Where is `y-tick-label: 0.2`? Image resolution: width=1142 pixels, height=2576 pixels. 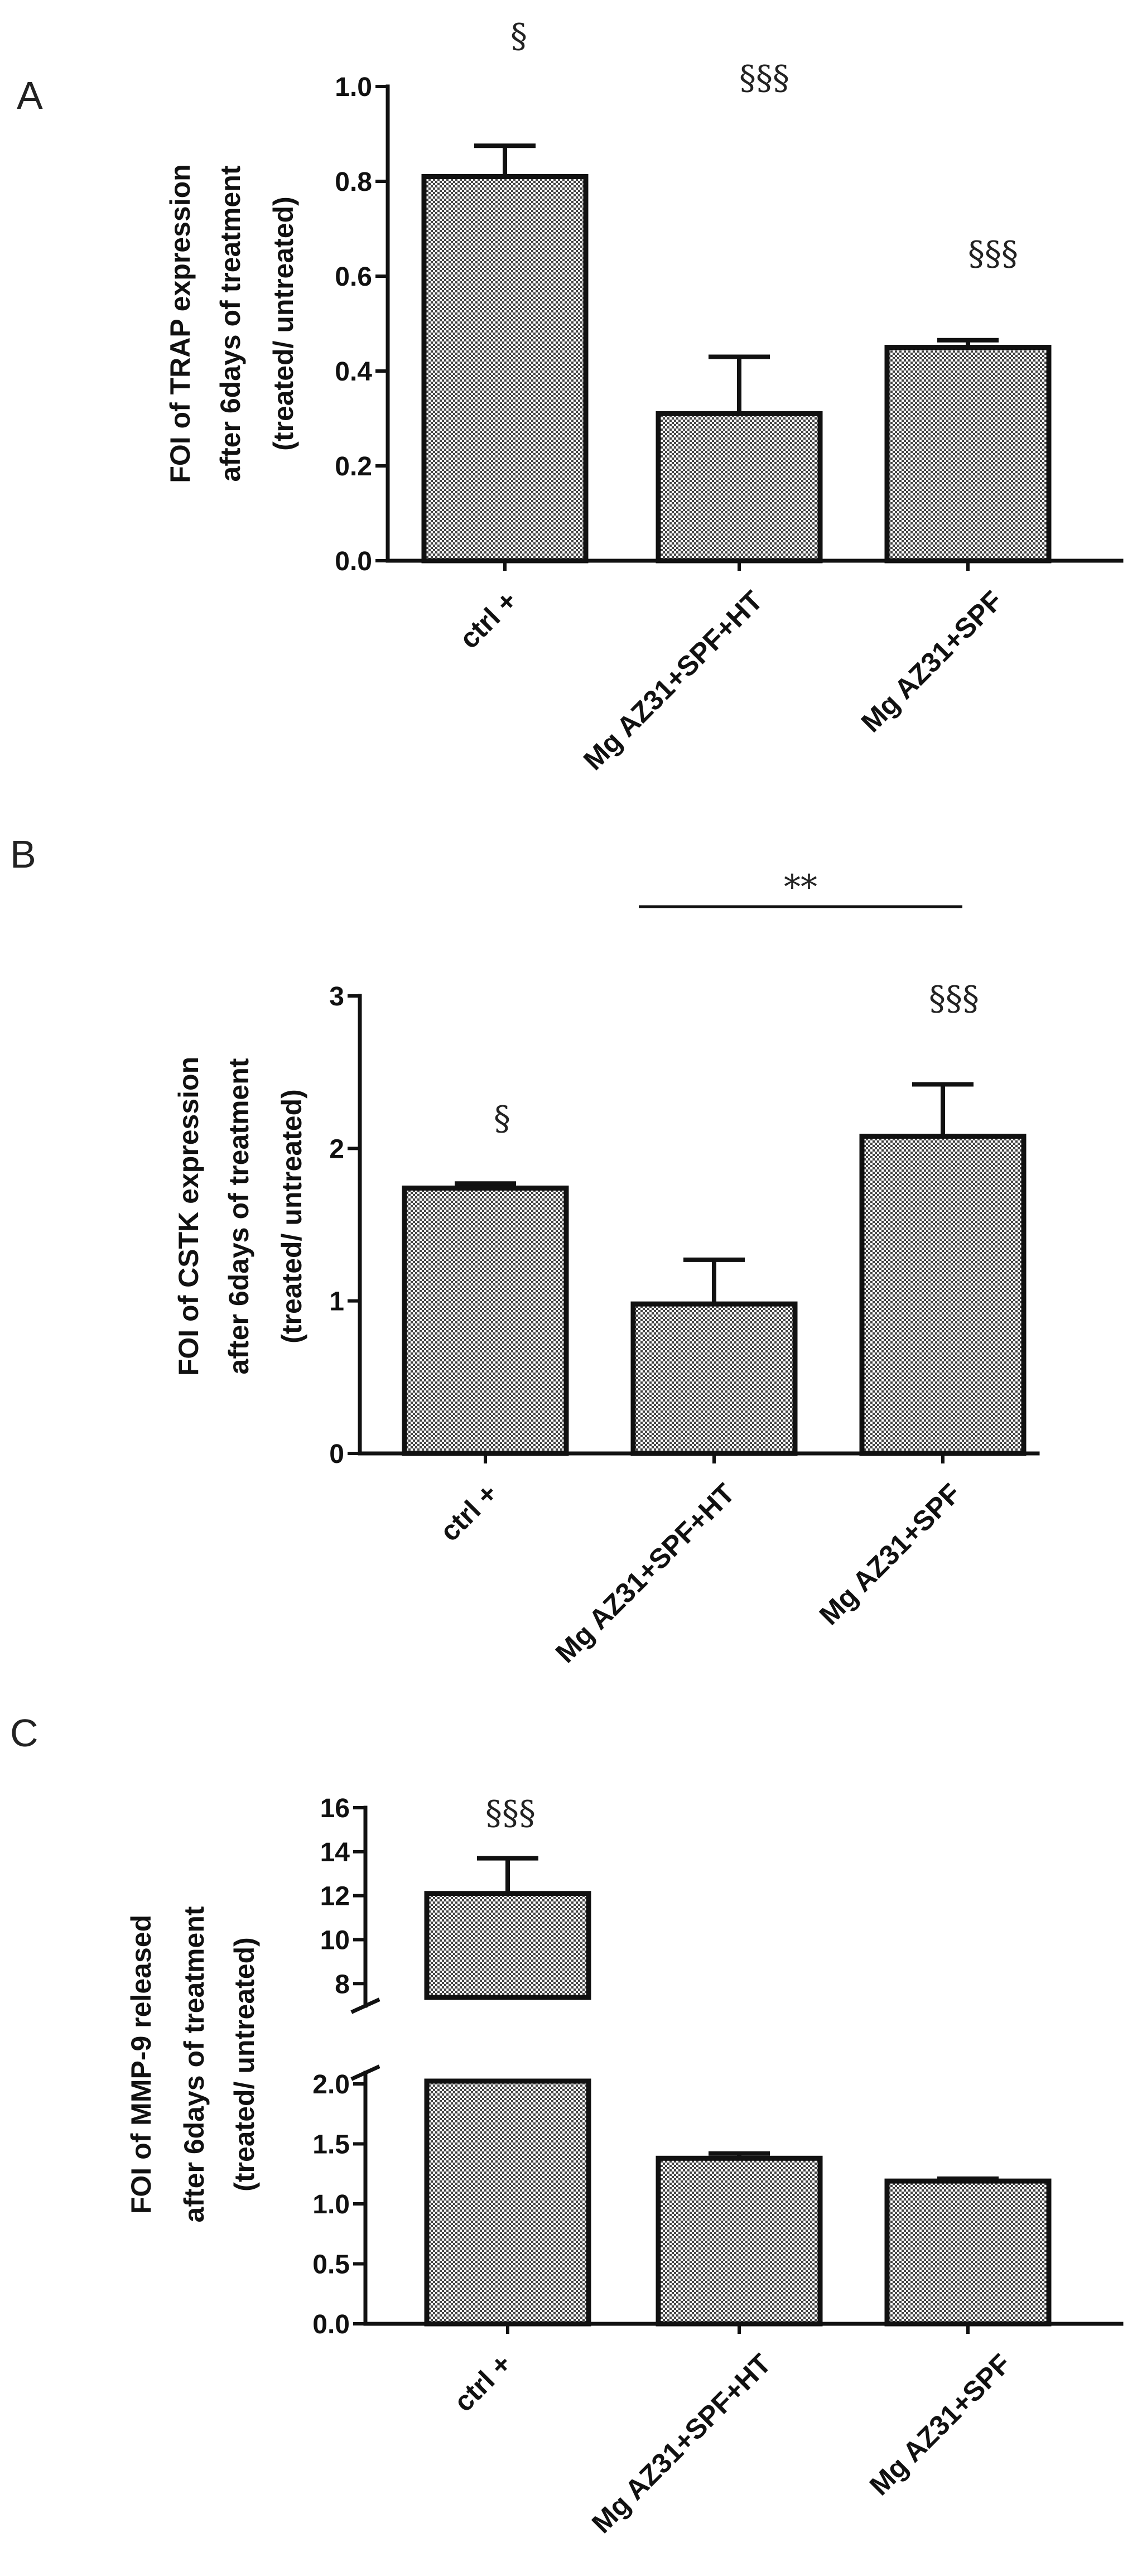 y-tick-label: 0.2 is located at coordinates (353, 467).